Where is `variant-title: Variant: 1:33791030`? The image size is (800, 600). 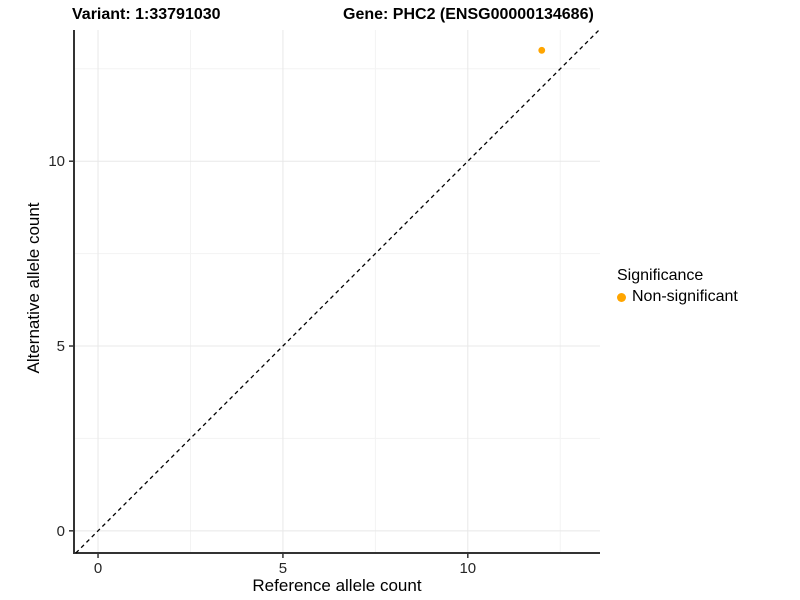 variant-title: Variant: 1:33791030 is located at coordinates (146, 14).